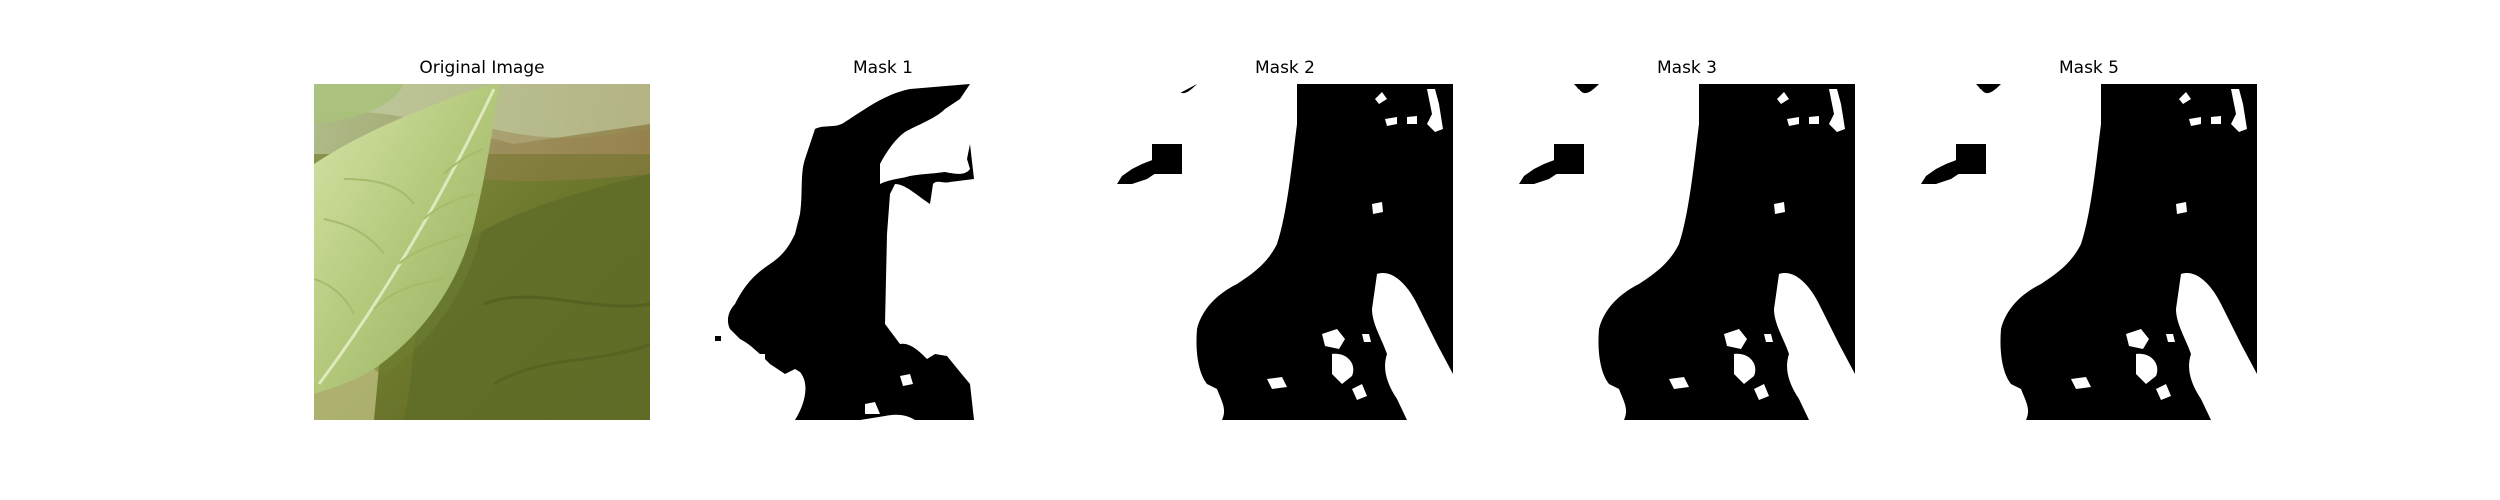  What do you see at coordinates (1686, 68) in the screenshot?
I see `panel-title-mask-3: Mask 3` at bounding box center [1686, 68].